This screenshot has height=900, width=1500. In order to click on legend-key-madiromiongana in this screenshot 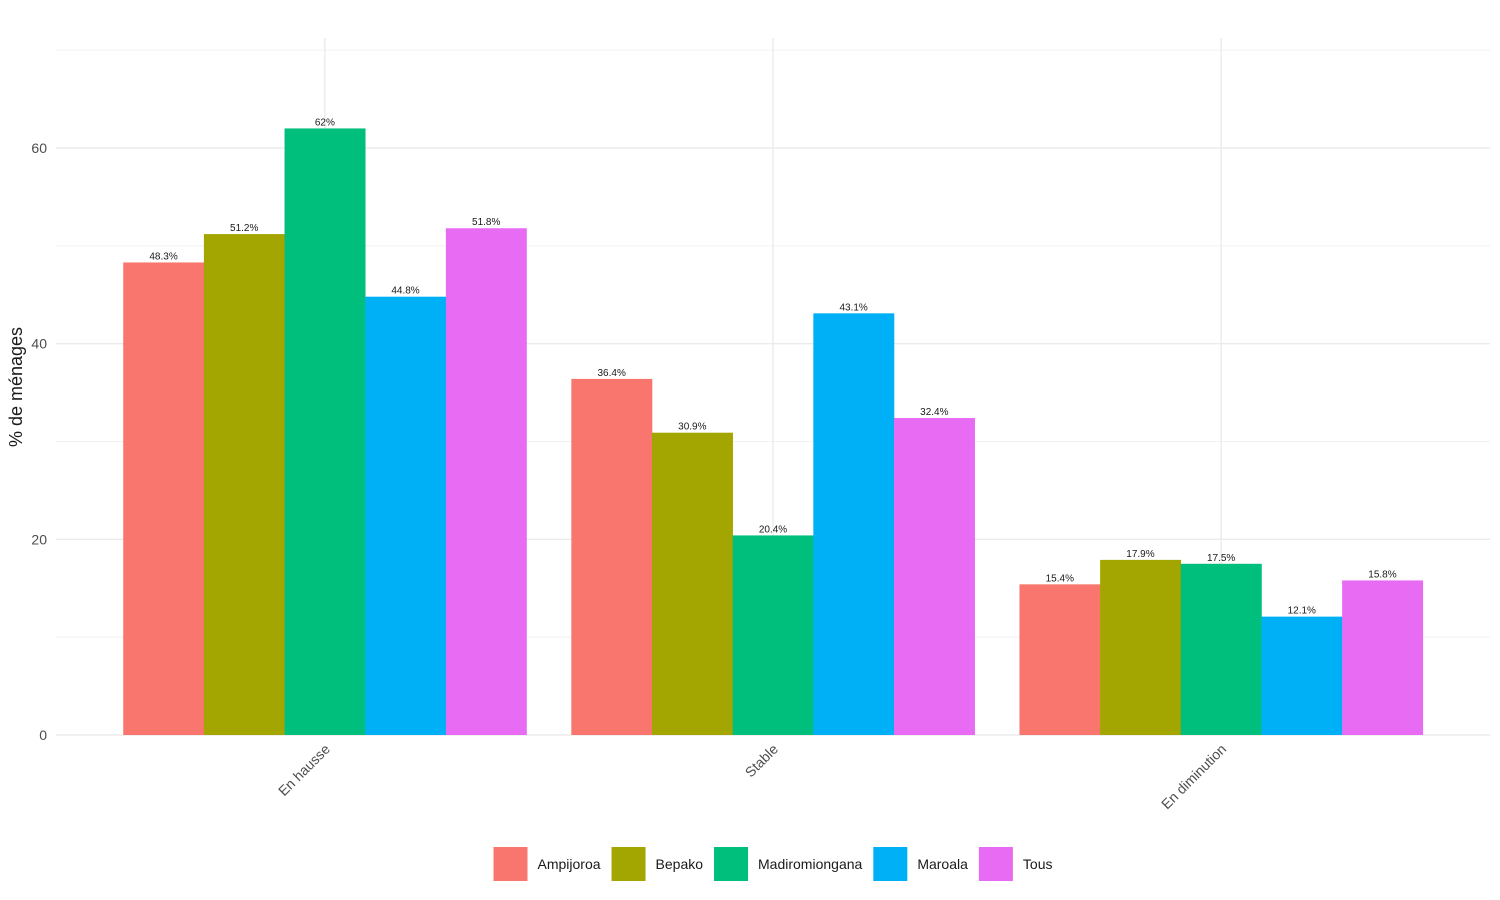, I will do `click(731, 864)`.